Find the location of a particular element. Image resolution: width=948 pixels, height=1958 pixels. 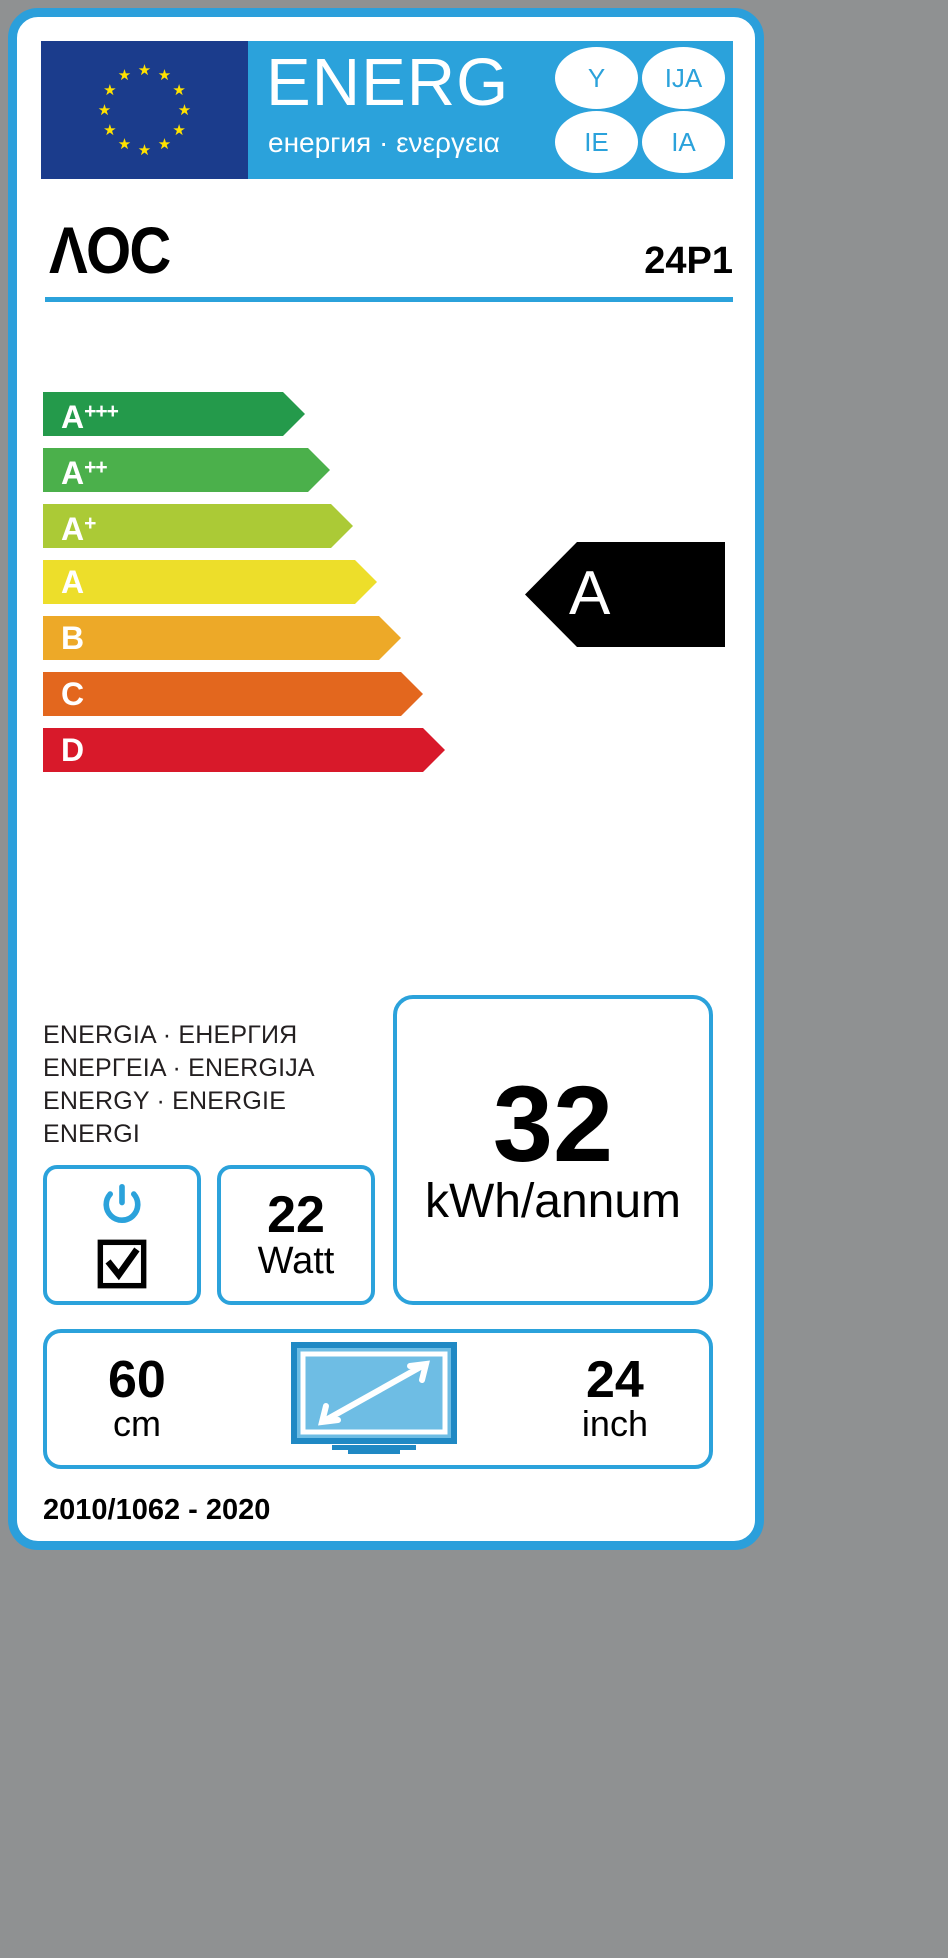

power-mode-box is located at coordinates (122, 1235).